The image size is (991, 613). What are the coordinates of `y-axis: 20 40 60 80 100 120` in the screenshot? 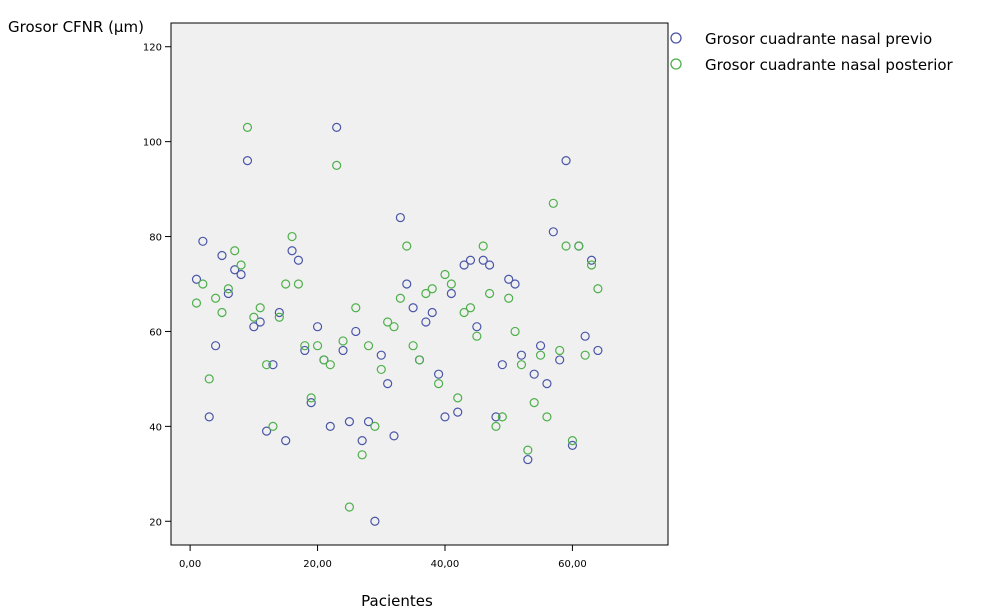 It's located at (157, 285).